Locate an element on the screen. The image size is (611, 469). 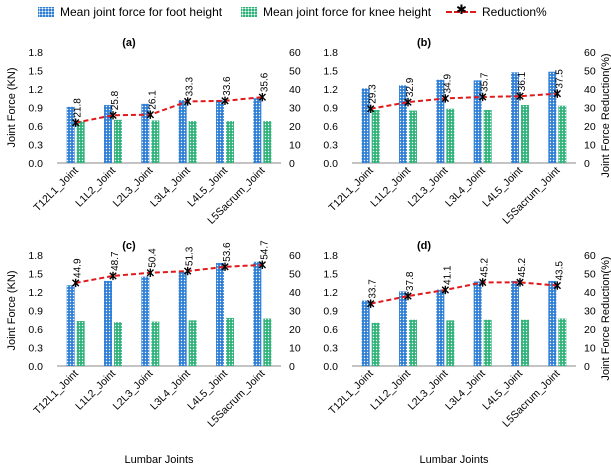
reduction-data-label: 36.1 is located at coordinates (522, 81).